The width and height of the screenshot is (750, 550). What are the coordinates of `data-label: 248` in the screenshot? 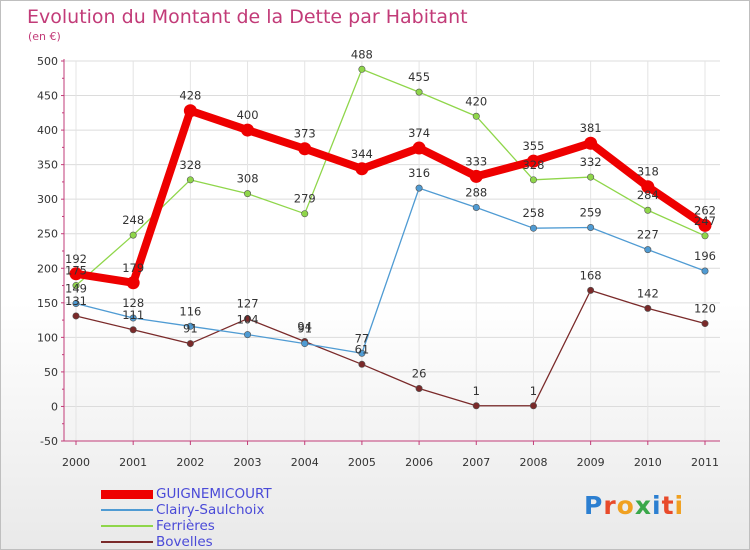 It's located at (133, 220).